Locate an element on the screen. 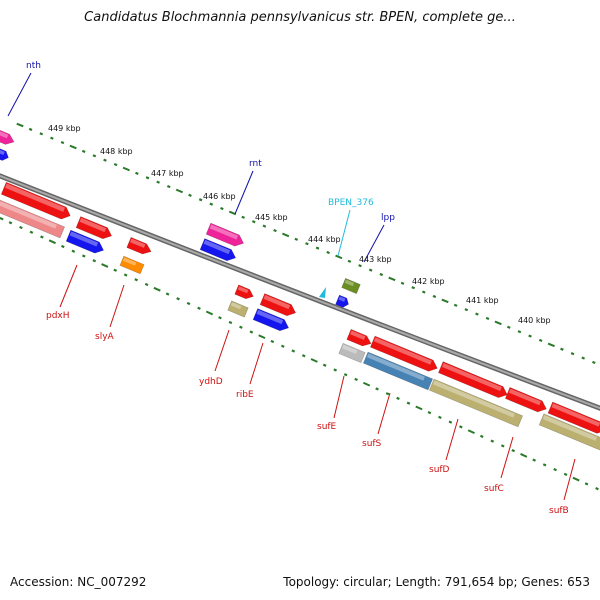 This screenshot has width=600, height=600. slyA-outer-feature is located at coordinates (139, 245).